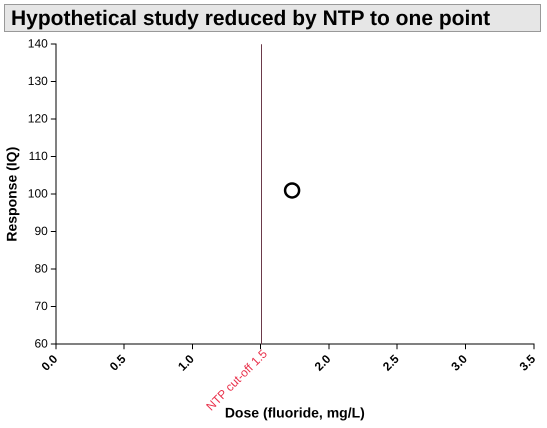 The image size is (547, 428). What do you see at coordinates (272, 18) in the screenshot?
I see `chart-title: Hypothetical study reduced by NTP to one point` at bounding box center [272, 18].